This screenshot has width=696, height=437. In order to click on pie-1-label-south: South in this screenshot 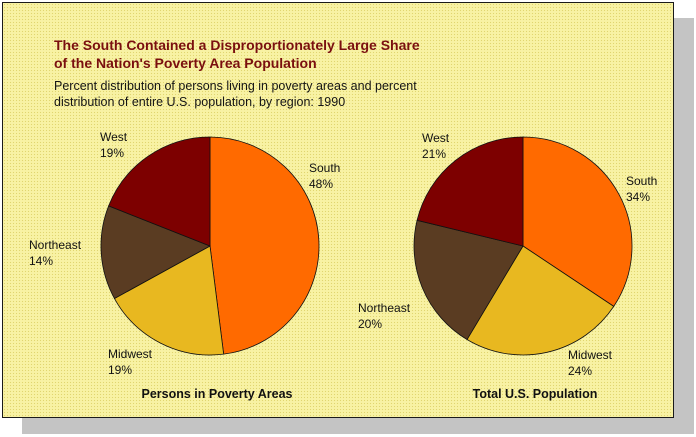, I will do `click(324, 168)`.